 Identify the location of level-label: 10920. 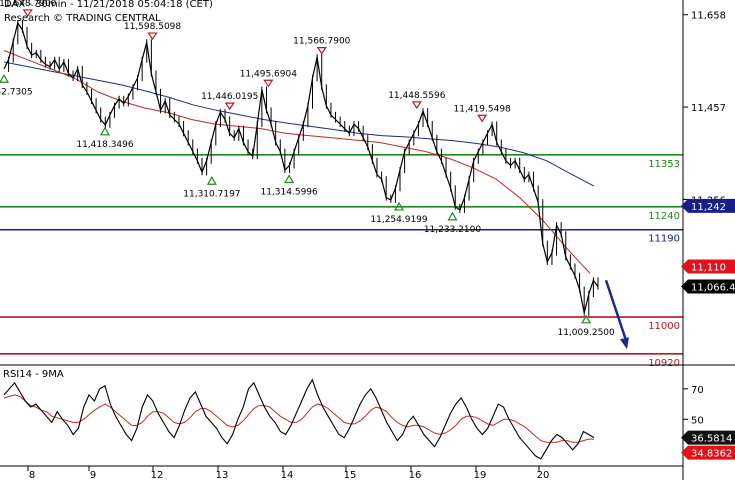
(664, 363).